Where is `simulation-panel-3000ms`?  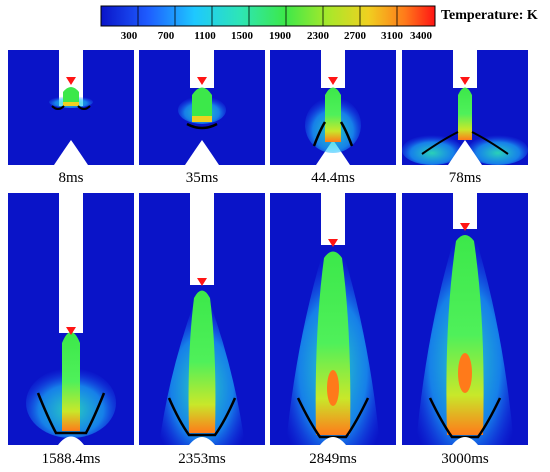
simulation-panel-3000ms is located at coordinates (465, 319).